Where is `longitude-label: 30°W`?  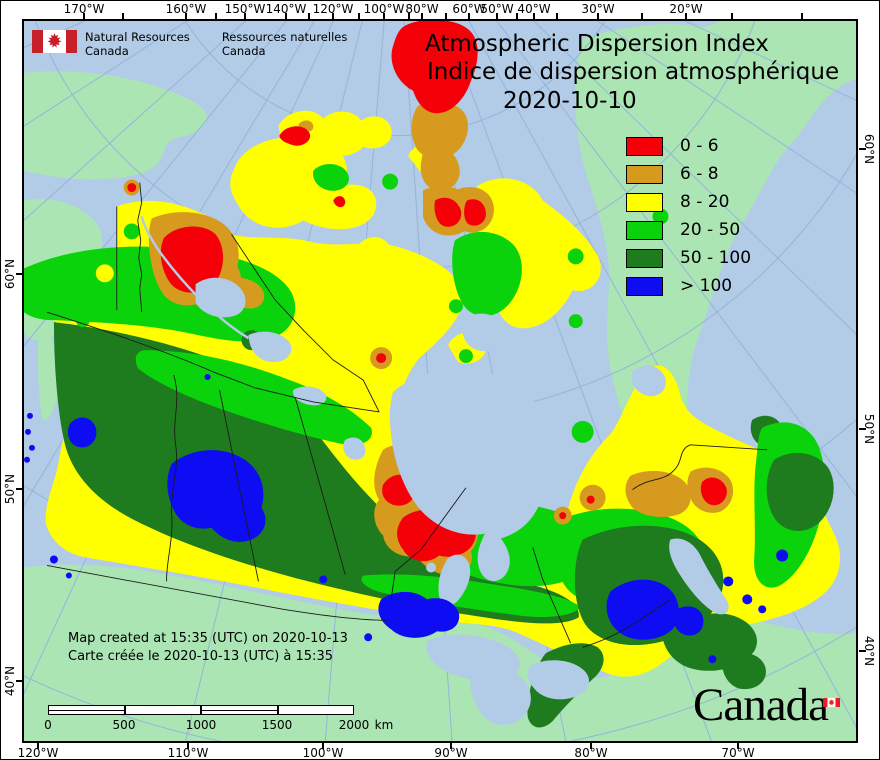
longitude-label: 30°W is located at coordinates (598, 9).